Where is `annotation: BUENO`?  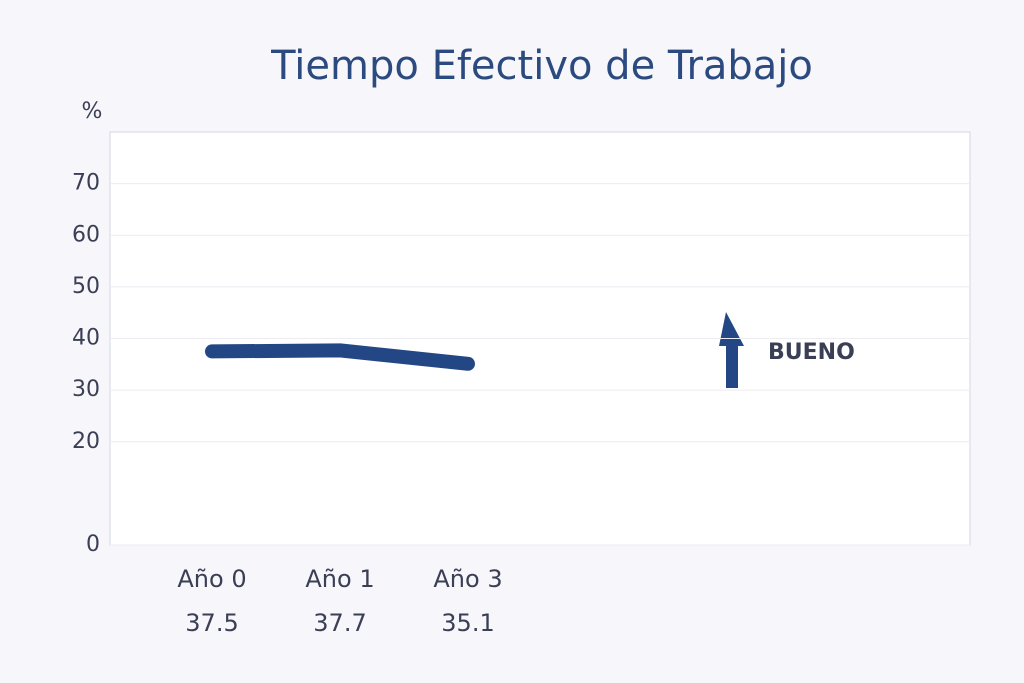
annotation: BUENO is located at coordinates (811, 352).